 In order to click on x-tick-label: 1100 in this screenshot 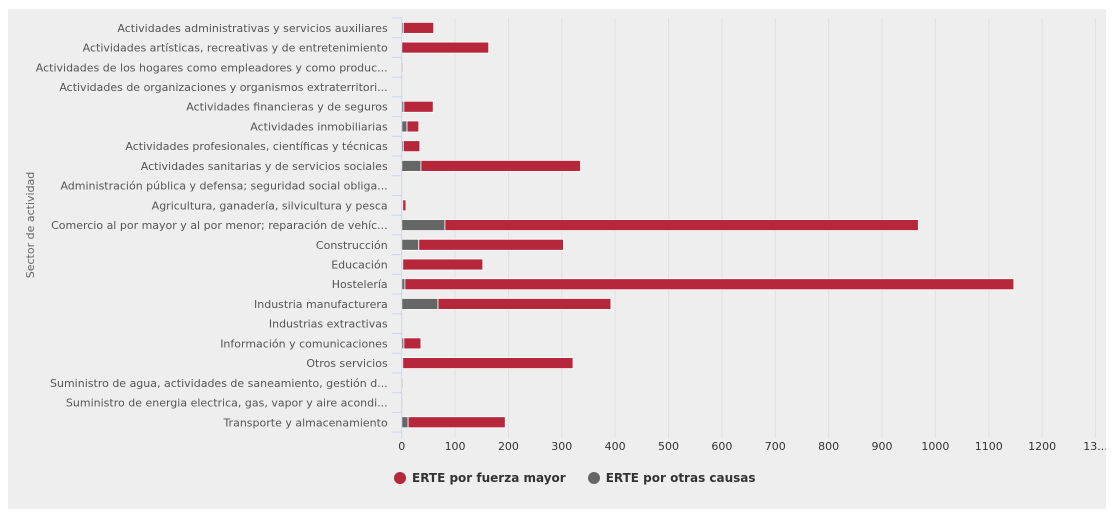, I will do `click(989, 446)`.